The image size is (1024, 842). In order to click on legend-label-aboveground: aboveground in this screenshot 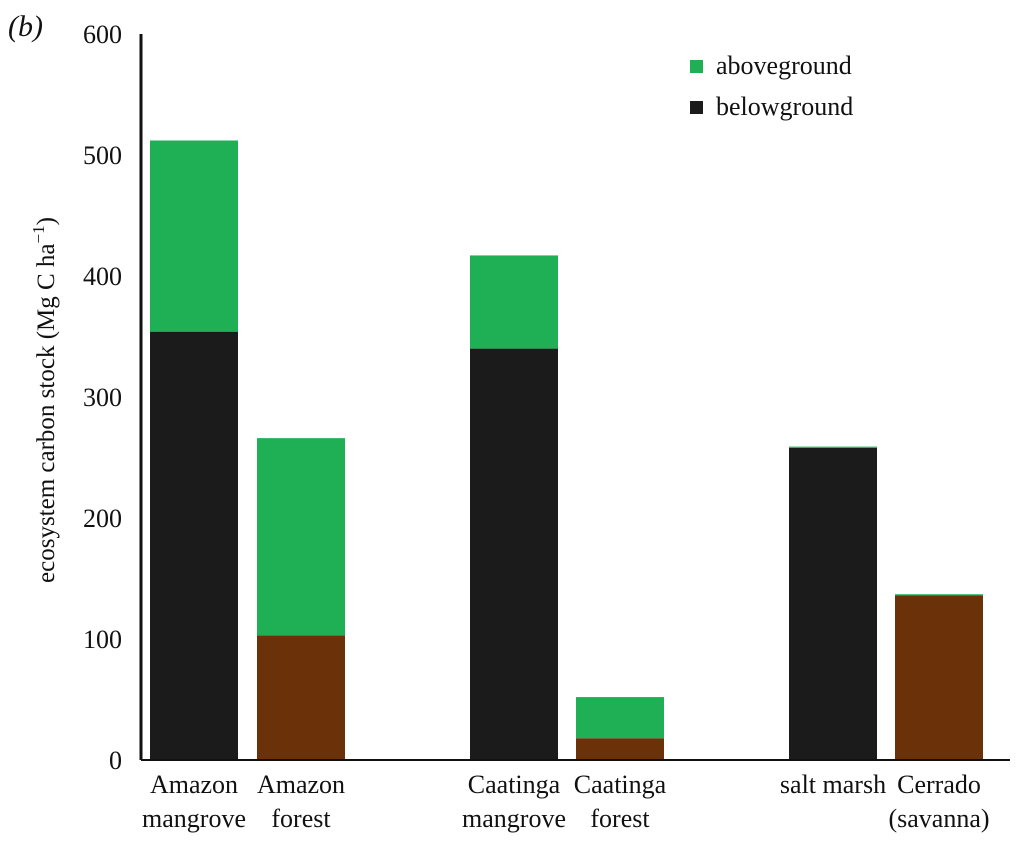, I will do `click(784, 65)`.